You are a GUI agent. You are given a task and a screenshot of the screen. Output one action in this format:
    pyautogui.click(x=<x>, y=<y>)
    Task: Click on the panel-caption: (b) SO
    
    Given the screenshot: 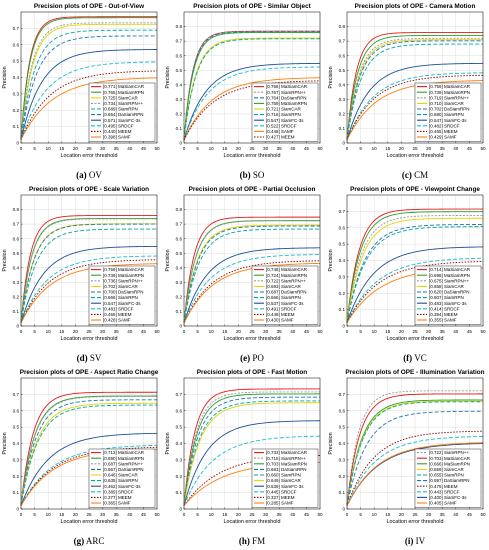 What is the action you would take?
    pyautogui.click(x=252, y=175)
    